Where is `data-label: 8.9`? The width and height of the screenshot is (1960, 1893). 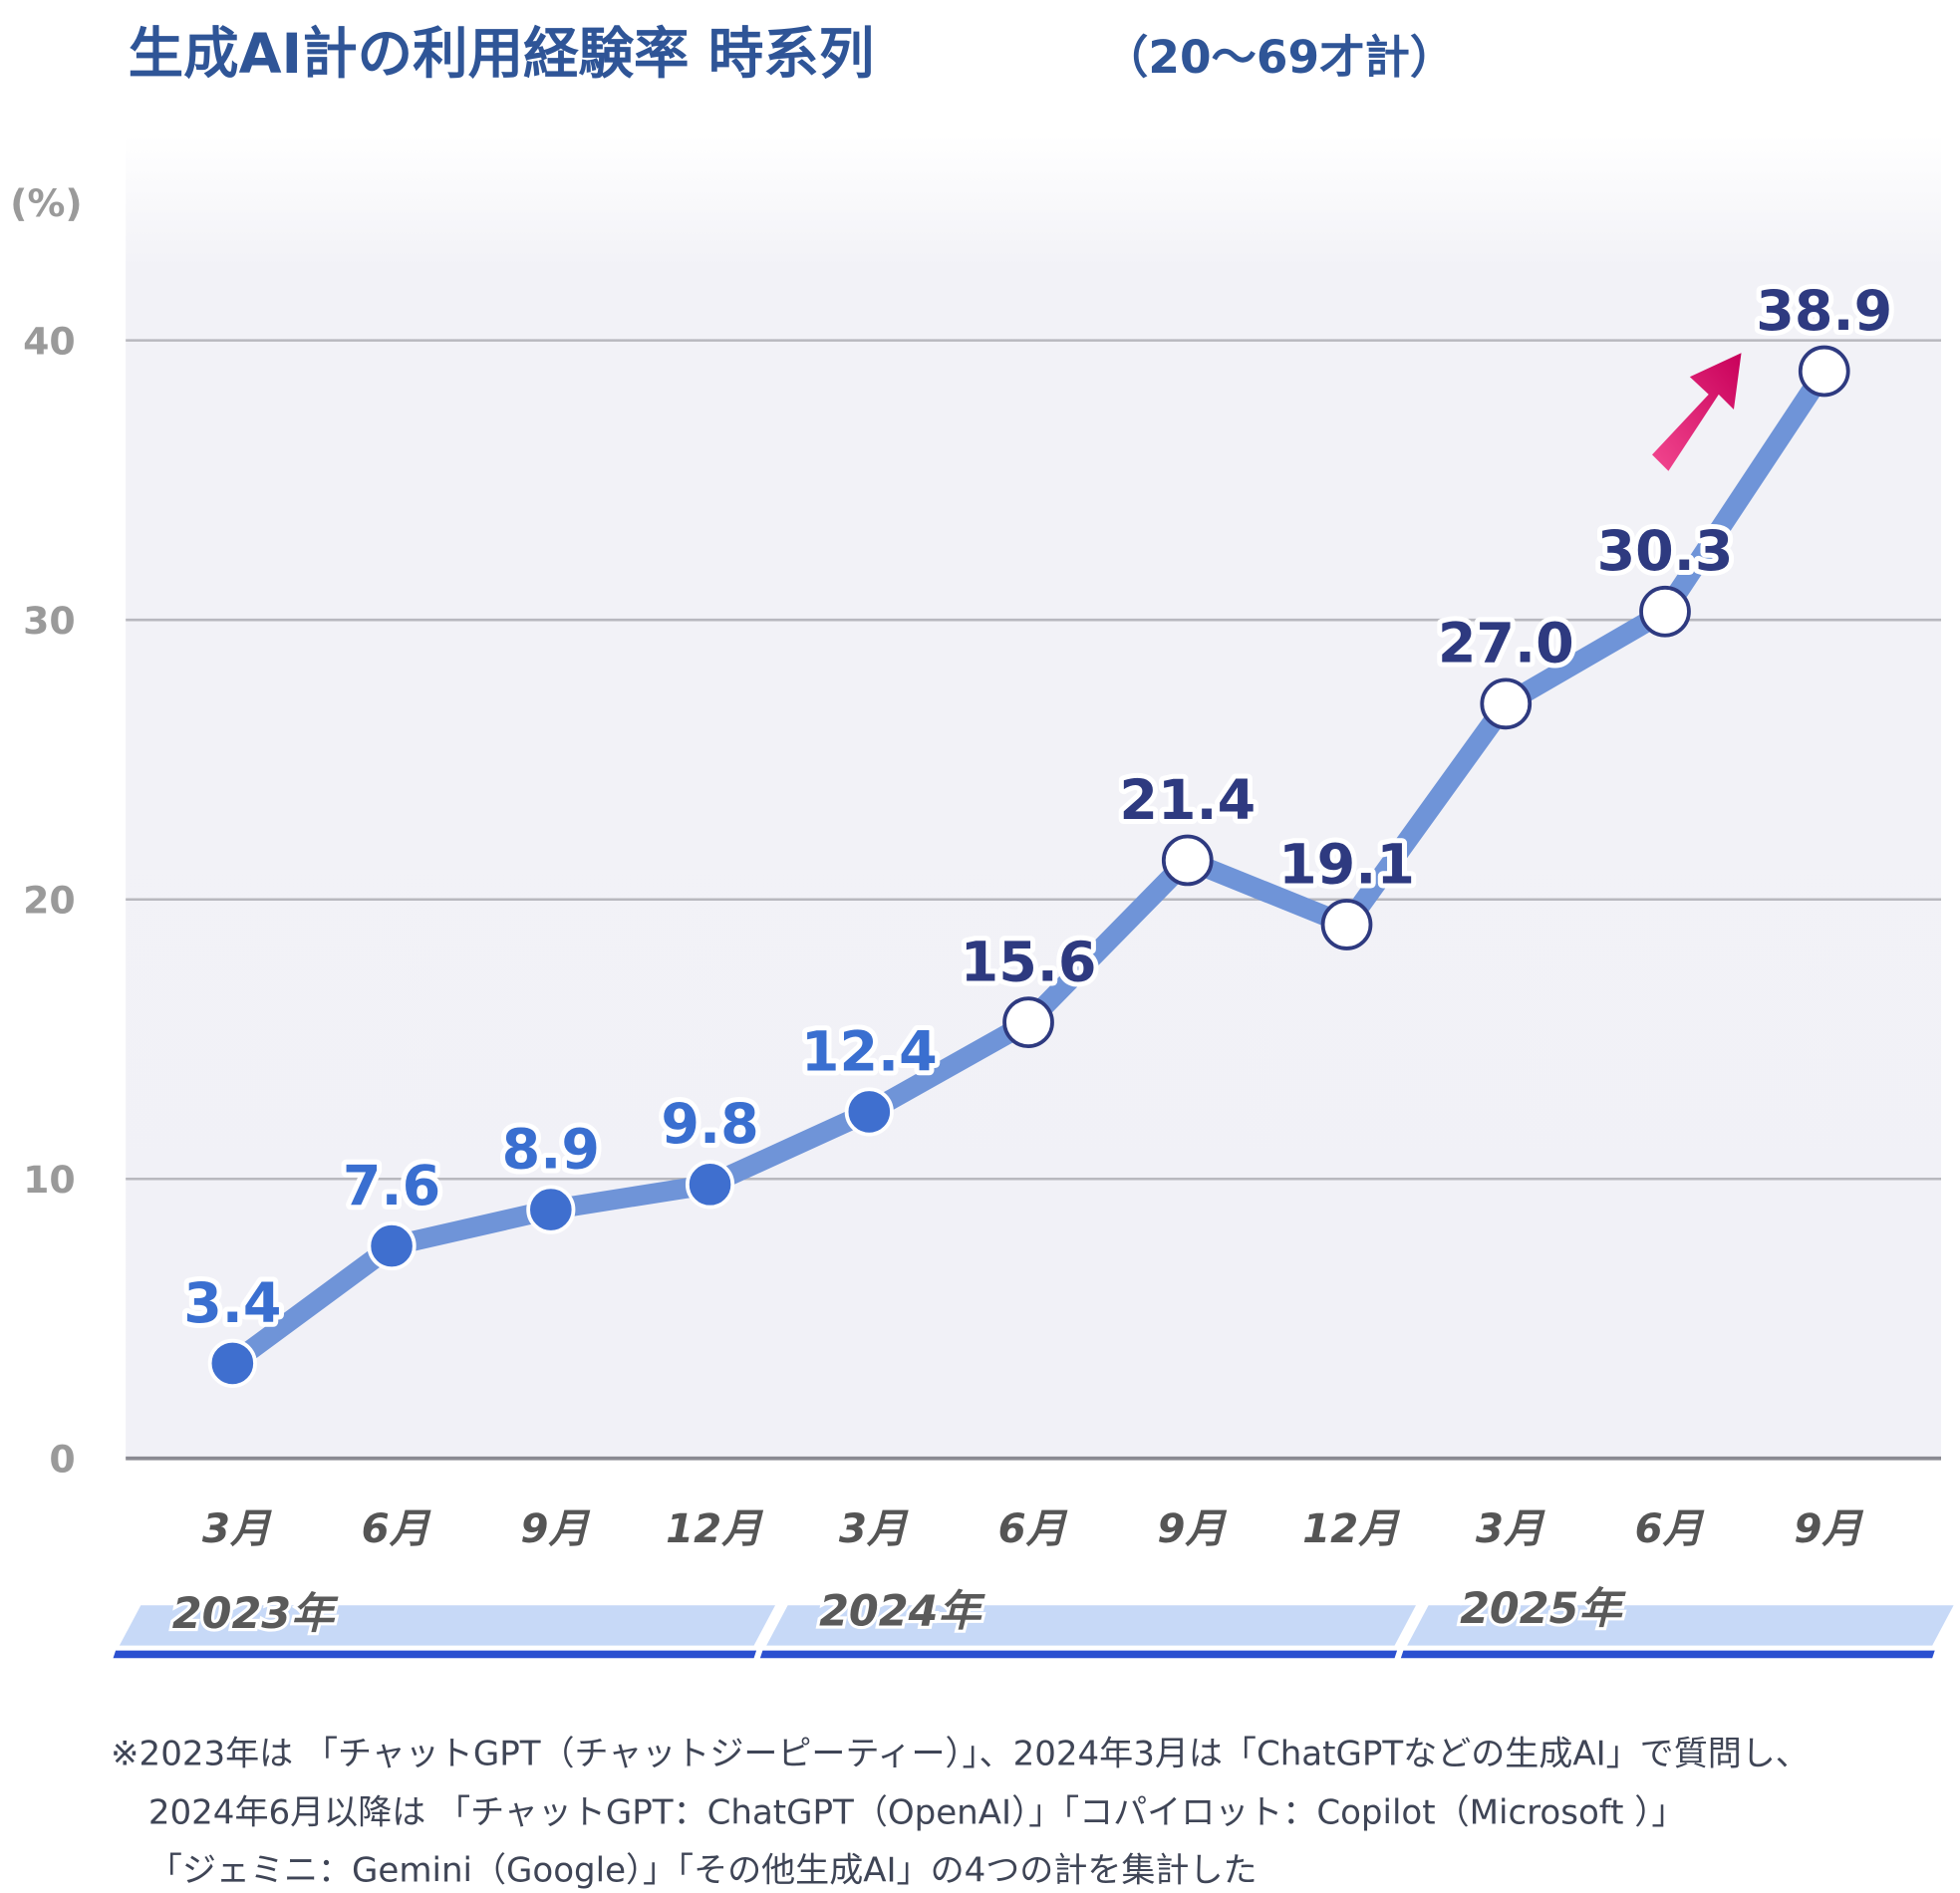 data-label: 8.9 is located at coordinates (551, 1150).